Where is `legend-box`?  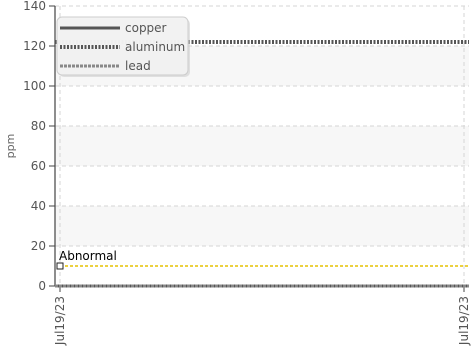
legend-box is located at coordinates (122, 46).